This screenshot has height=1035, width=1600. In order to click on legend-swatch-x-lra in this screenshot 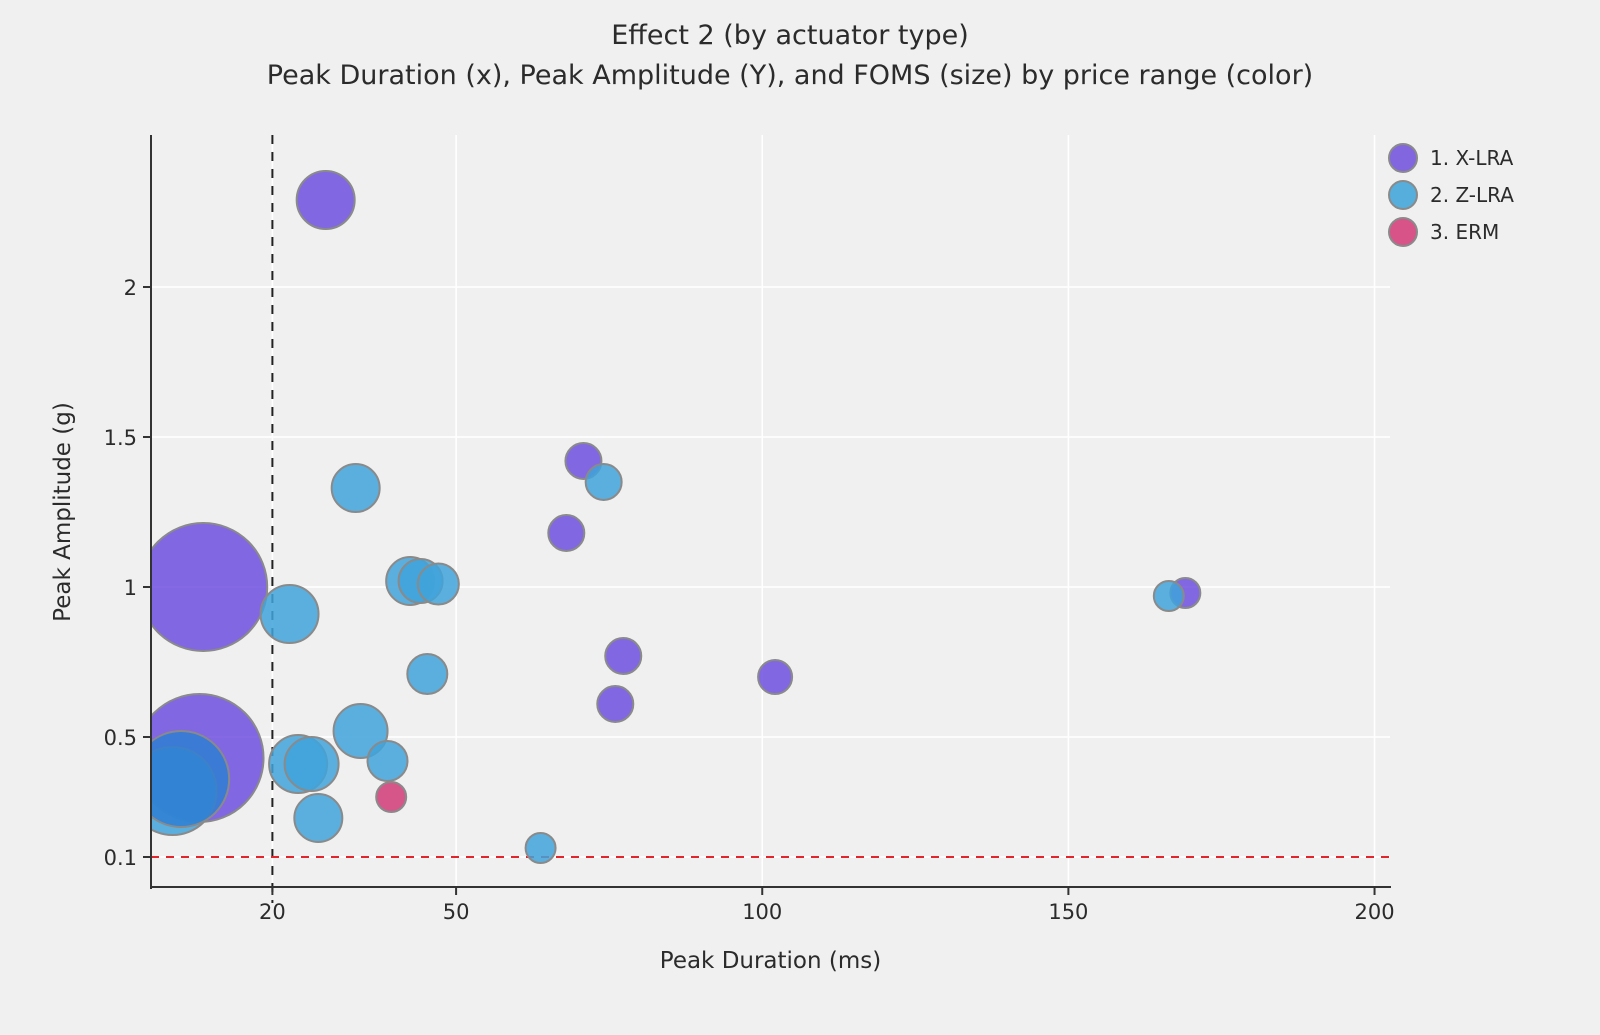, I will do `click(1403, 157)`.